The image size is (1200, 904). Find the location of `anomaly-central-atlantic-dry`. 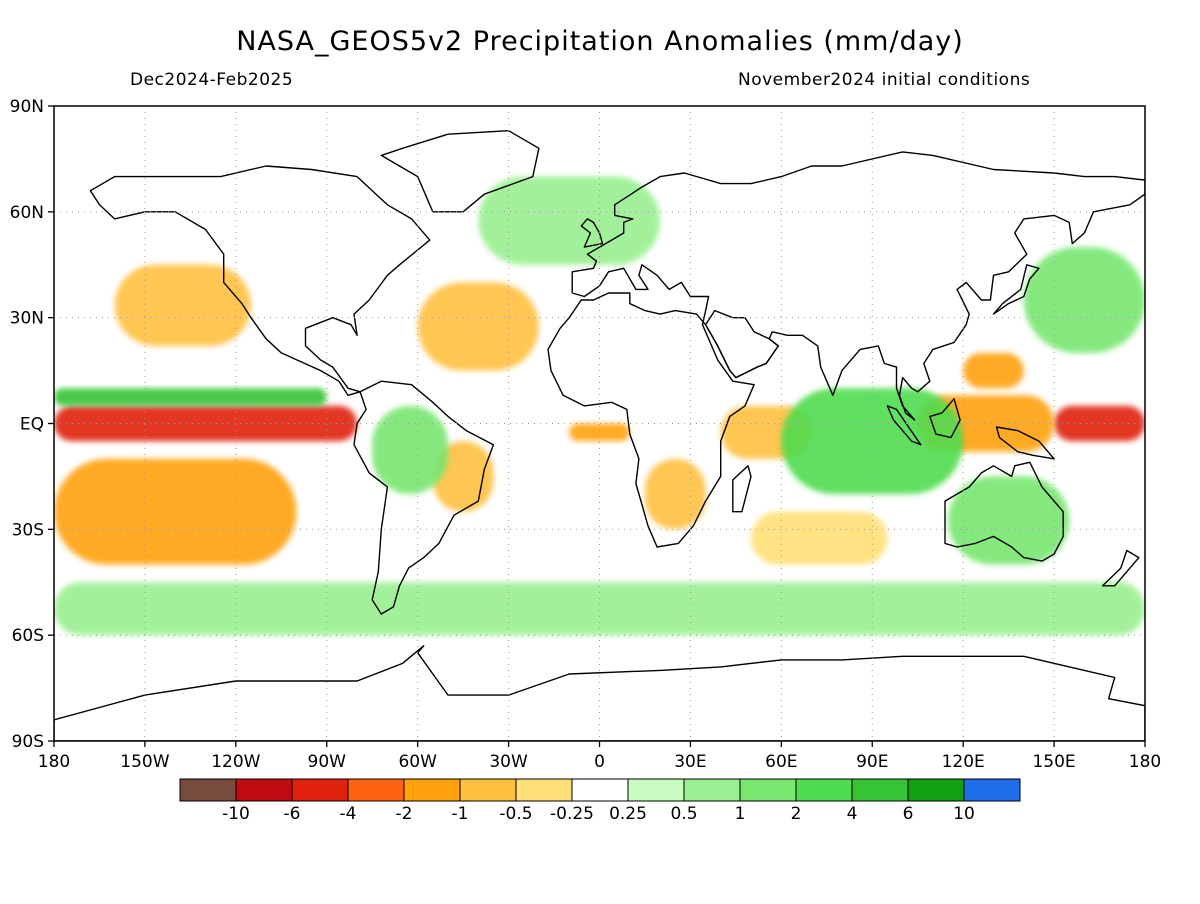

anomaly-central-atlantic-dry is located at coordinates (478, 326).